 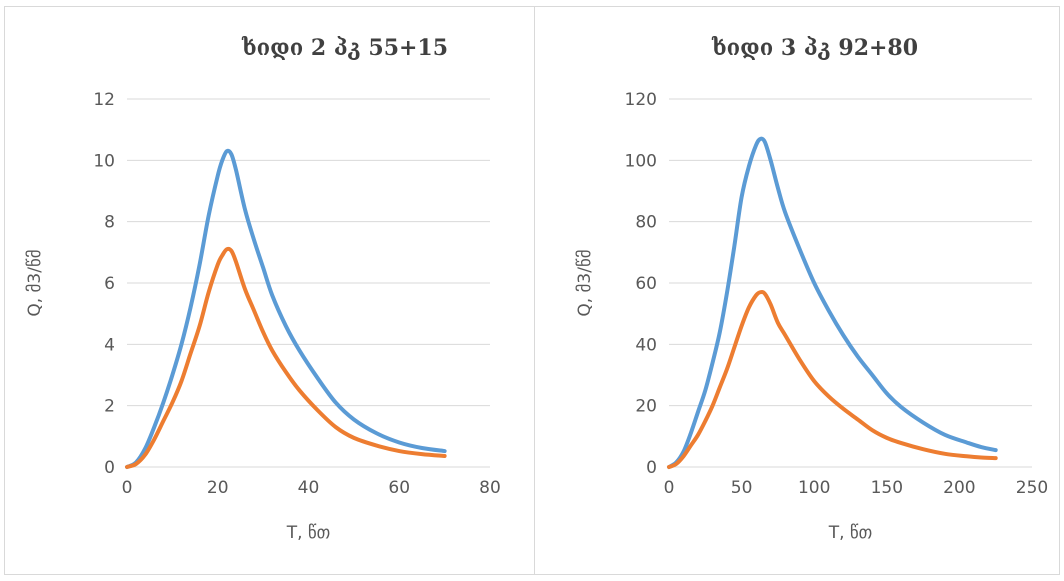 What do you see at coordinates (646, 284) in the screenshot?
I see `y-tick-label: 60` at bounding box center [646, 284].